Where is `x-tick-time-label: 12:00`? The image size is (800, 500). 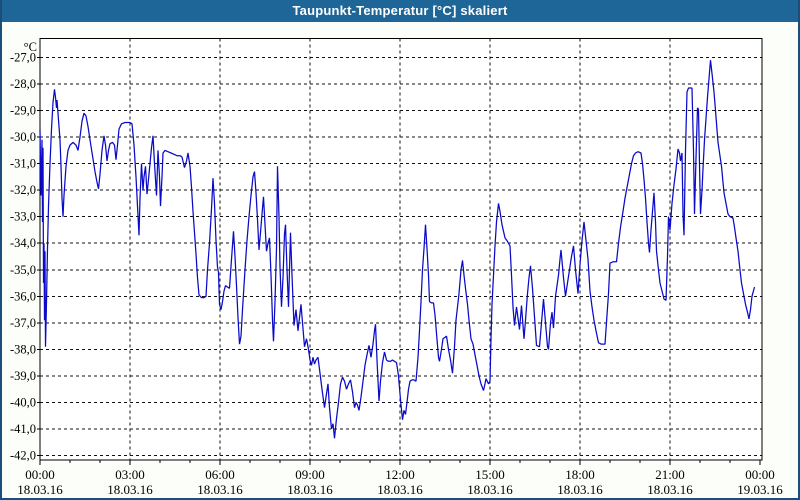
x-tick-time-label: 12:00 is located at coordinates (400, 474).